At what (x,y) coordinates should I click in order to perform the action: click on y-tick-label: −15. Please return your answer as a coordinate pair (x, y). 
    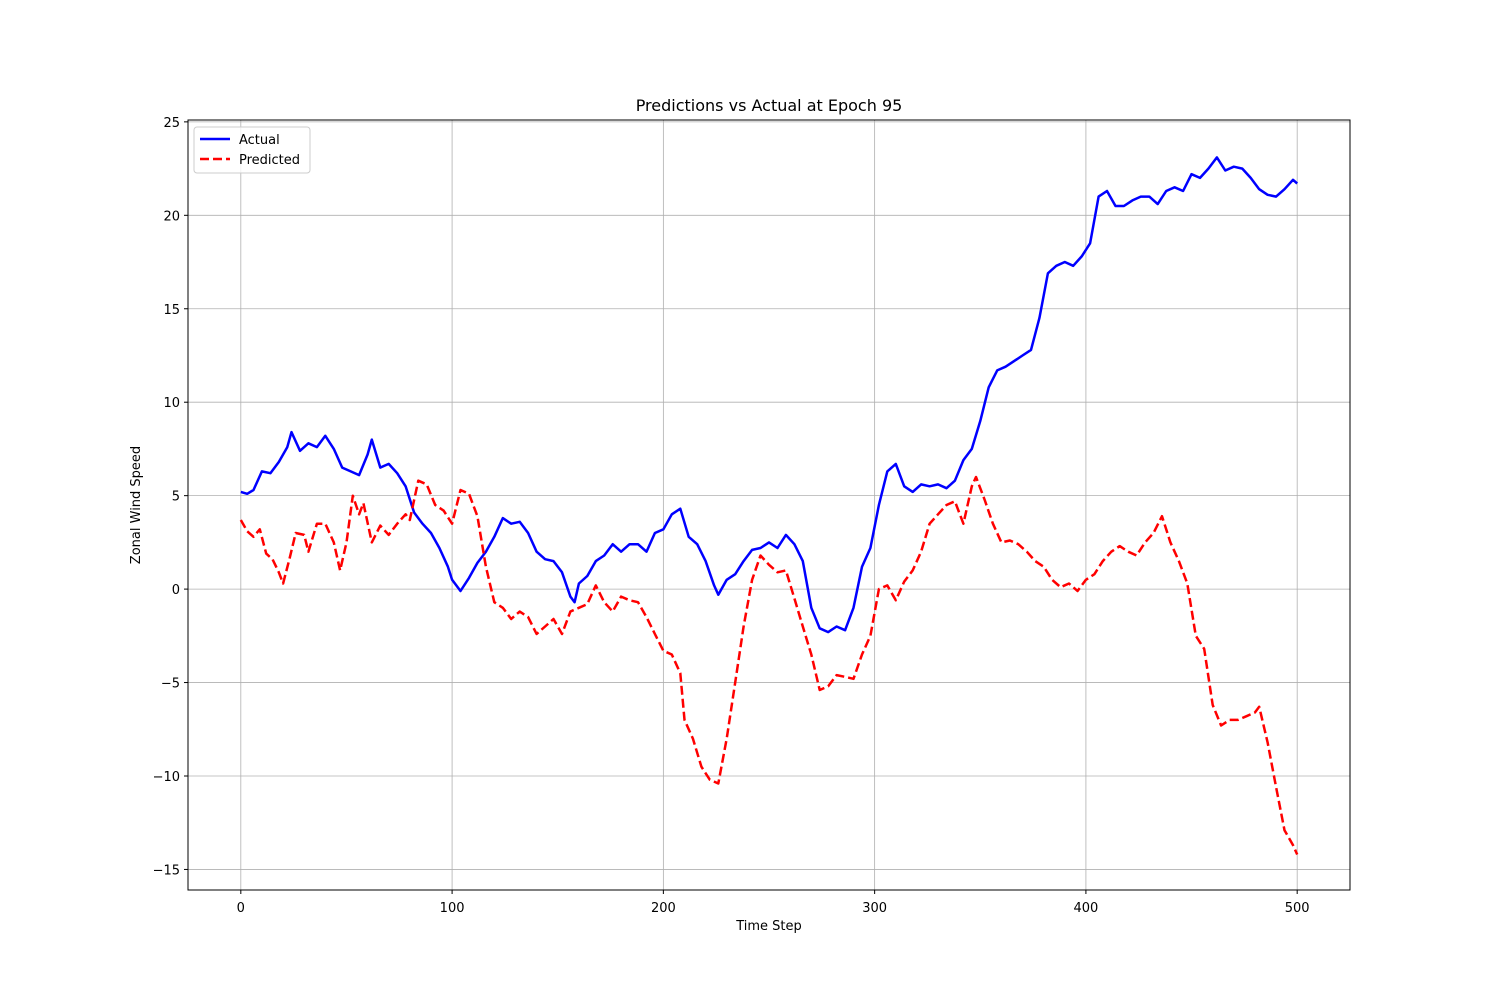
    Looking at the image, I should click on (166, 870).